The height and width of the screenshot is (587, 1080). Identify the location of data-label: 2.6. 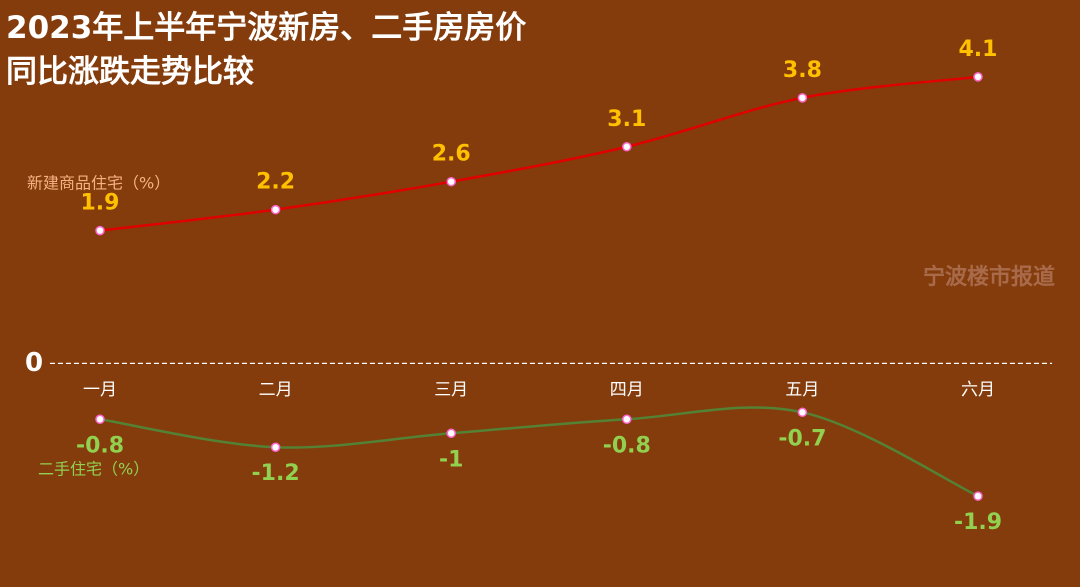
(451, 154).